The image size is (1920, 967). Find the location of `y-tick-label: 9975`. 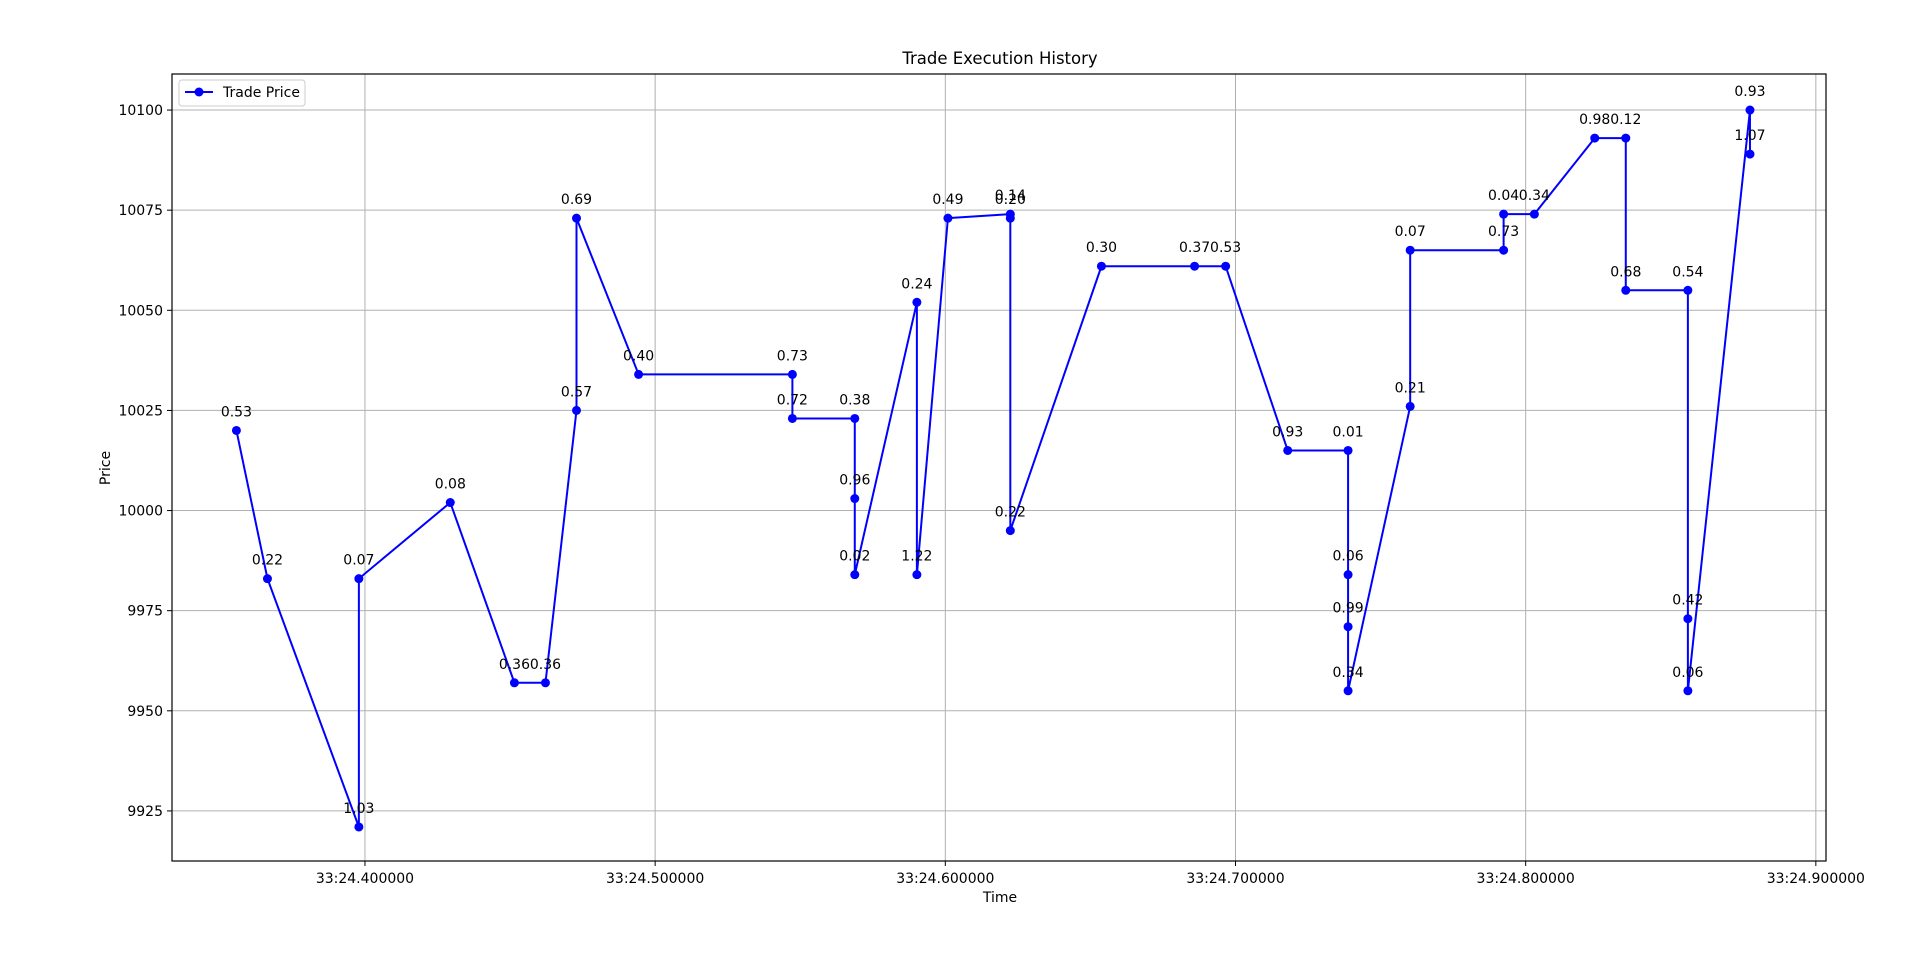

y-tick-label: 9975 is located at coordinates (145, 612).